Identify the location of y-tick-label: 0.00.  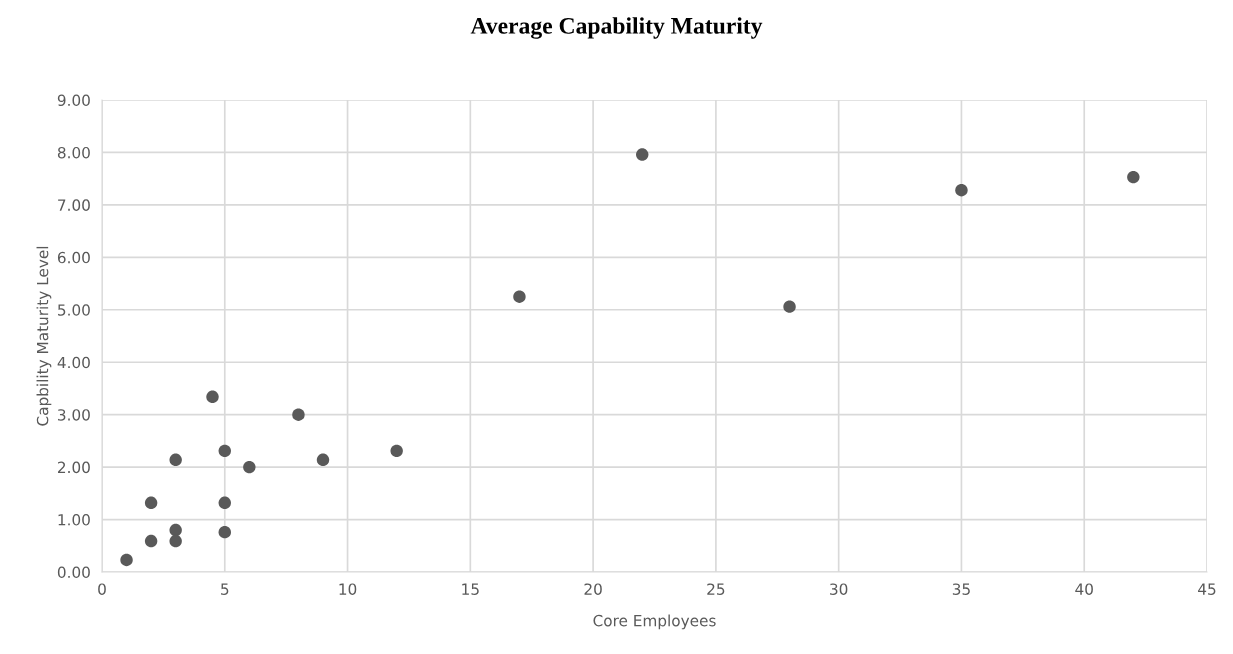
(73, 572).